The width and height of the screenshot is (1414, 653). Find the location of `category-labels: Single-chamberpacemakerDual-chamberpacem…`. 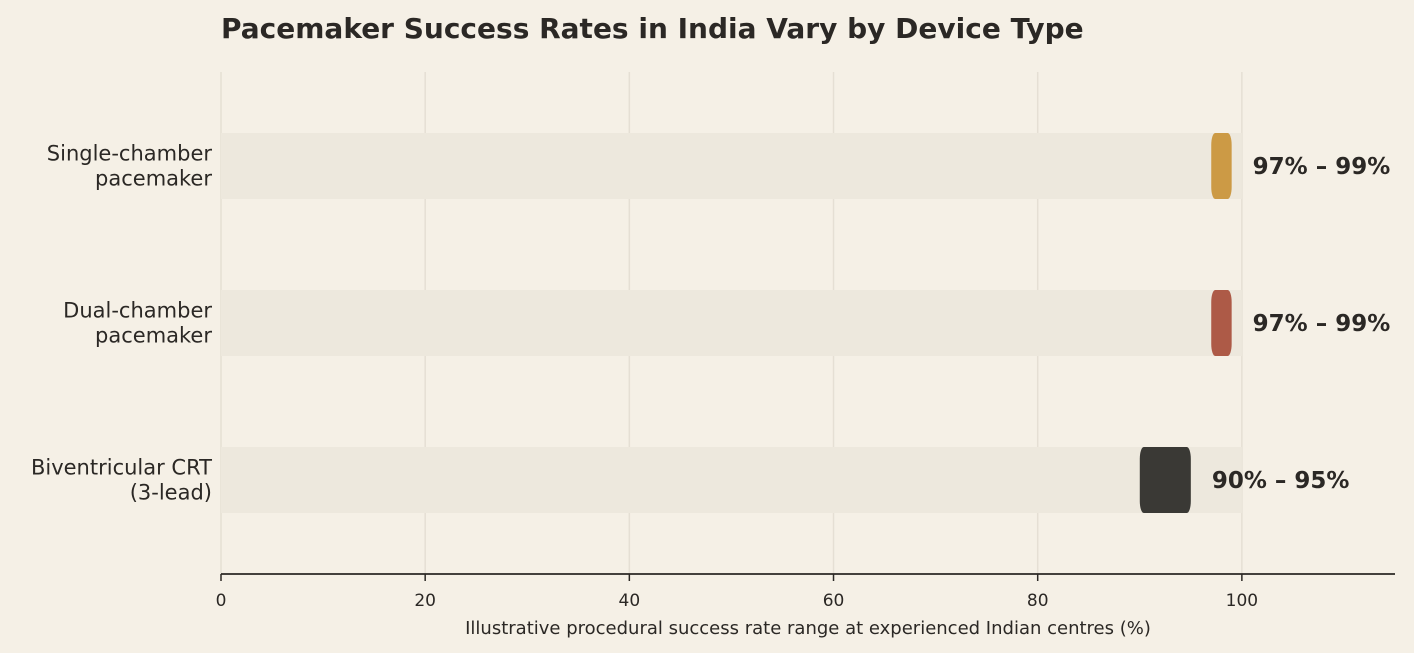

category-labels: Single-chamberpacemakerDual-chamberpacem… is located at coordinates (121, 323).